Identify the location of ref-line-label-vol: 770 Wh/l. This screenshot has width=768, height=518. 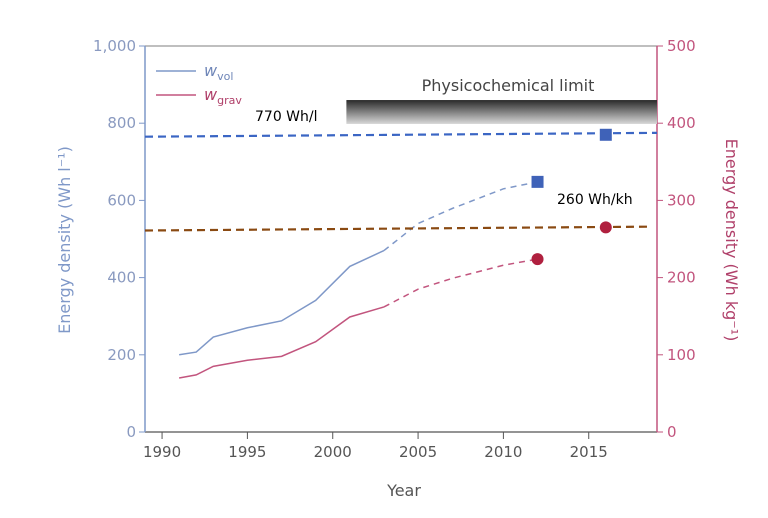
(286, 117).